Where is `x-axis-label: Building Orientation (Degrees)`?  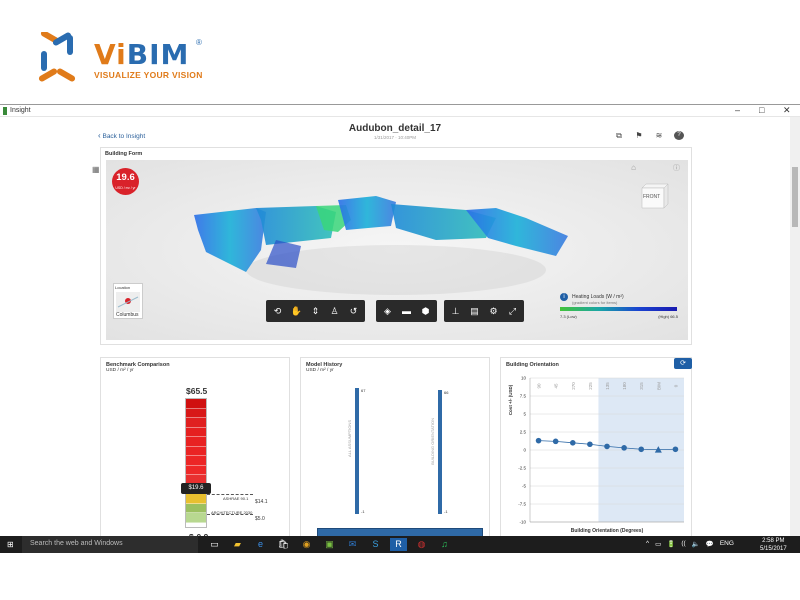 x-axis-label: Building Orientation (Degrees) is located at coordinates (607, 531).